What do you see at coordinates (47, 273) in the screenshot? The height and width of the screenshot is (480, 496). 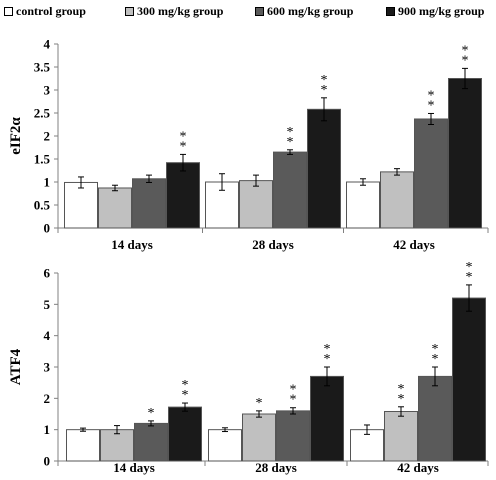 I see `y-tick-label: 6` at bounding box center [47, 273].